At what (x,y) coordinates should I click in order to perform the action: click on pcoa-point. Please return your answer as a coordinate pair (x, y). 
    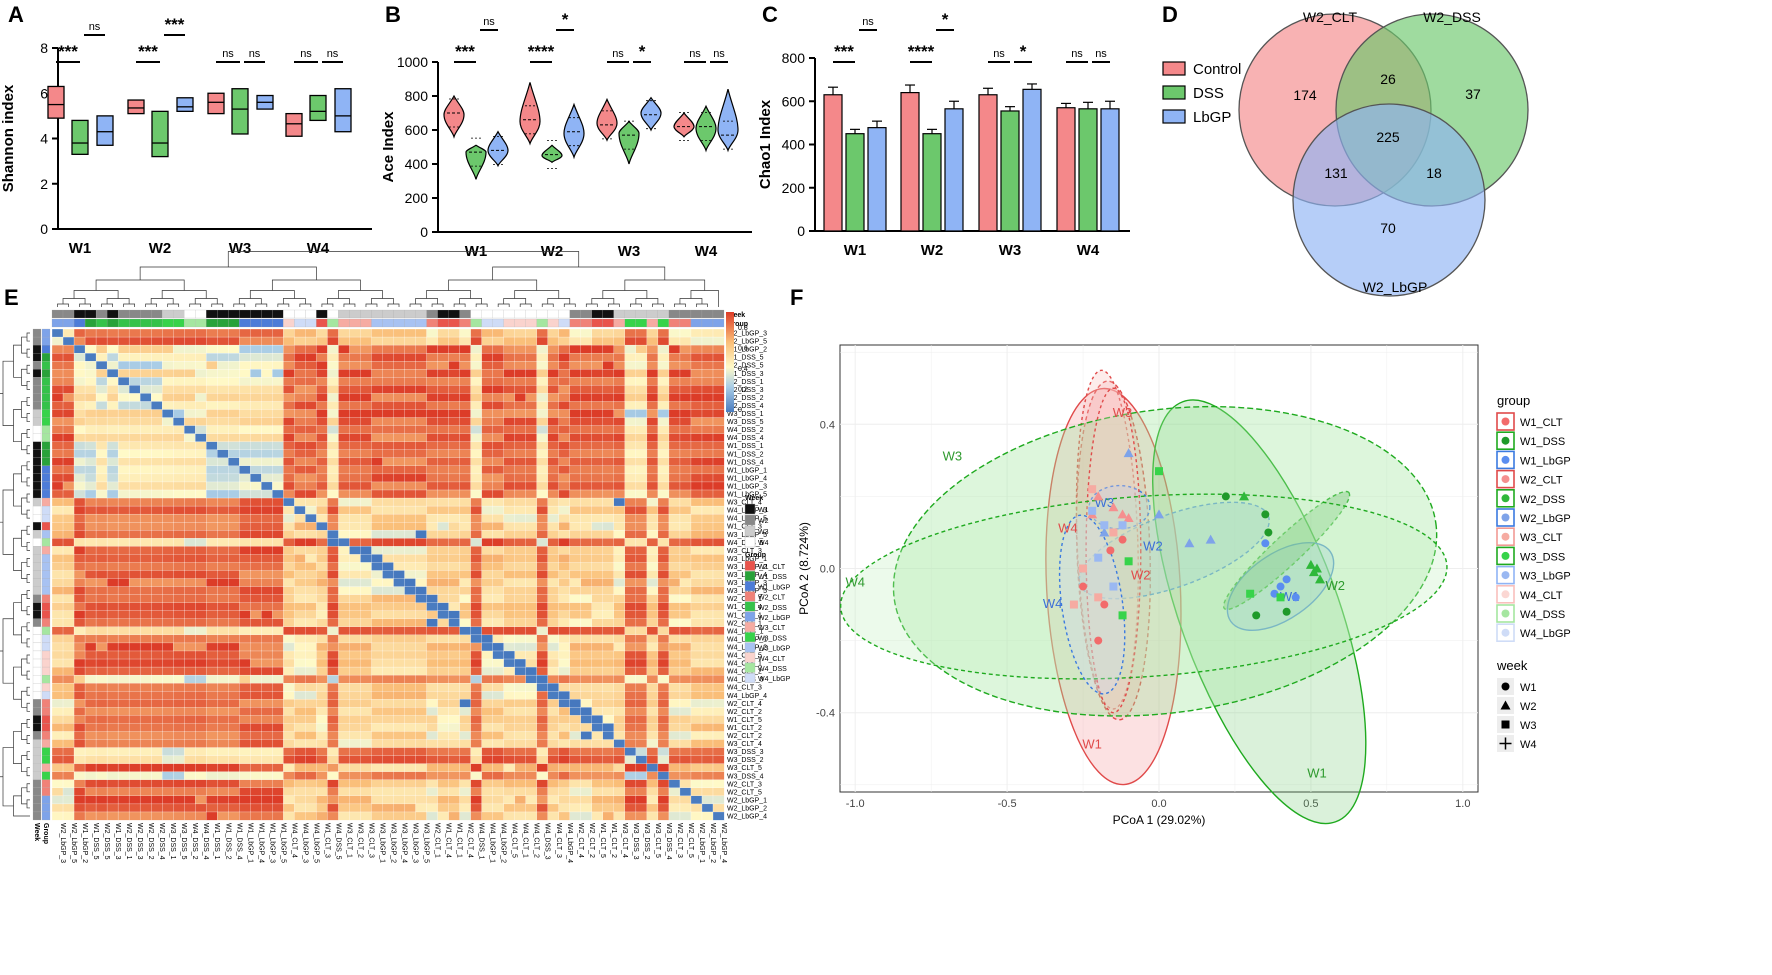
    Looking at the image, I should click on (1113, 586).